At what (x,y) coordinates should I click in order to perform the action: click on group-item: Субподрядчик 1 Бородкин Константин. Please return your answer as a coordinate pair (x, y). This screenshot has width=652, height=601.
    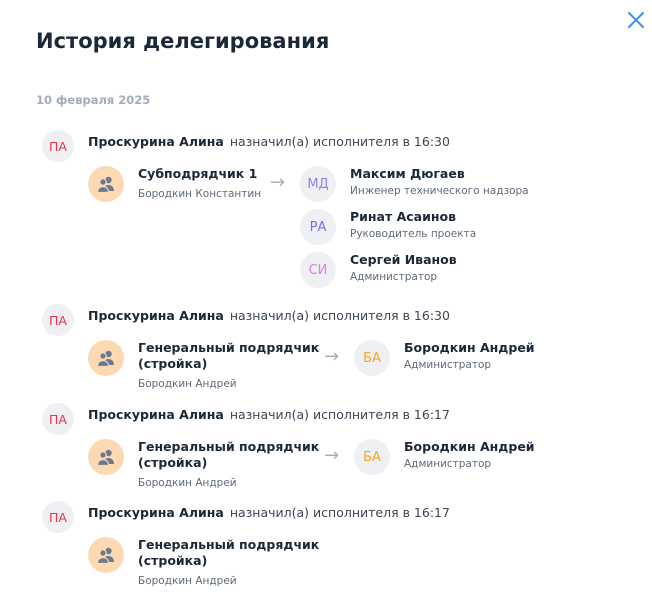
    Looking at the image, I should click on (179, 227).